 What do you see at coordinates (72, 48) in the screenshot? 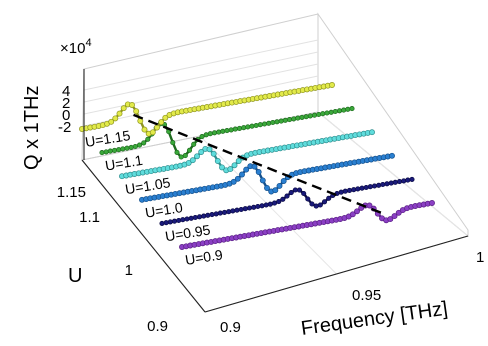
I see `z-multiplier: ×10` at bounding box center [72, 48].